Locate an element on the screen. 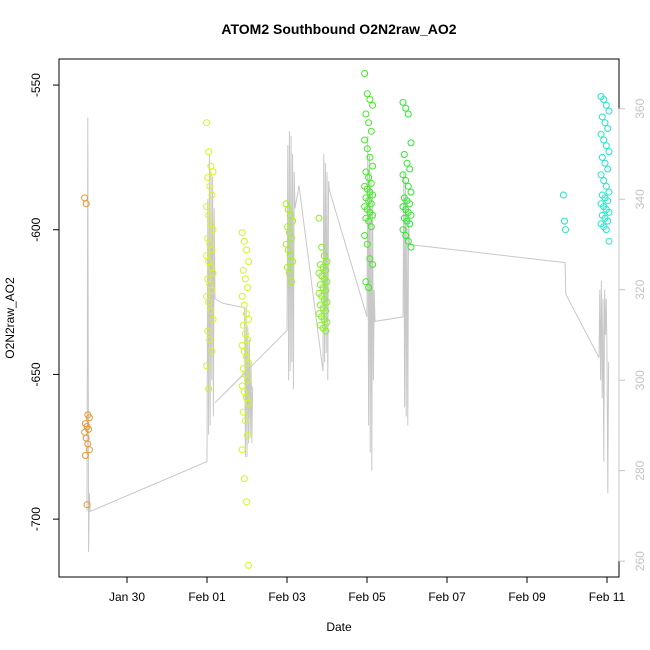  y-axis-left: -550 -600 -650 -700 is located at coordinates (44, 302).